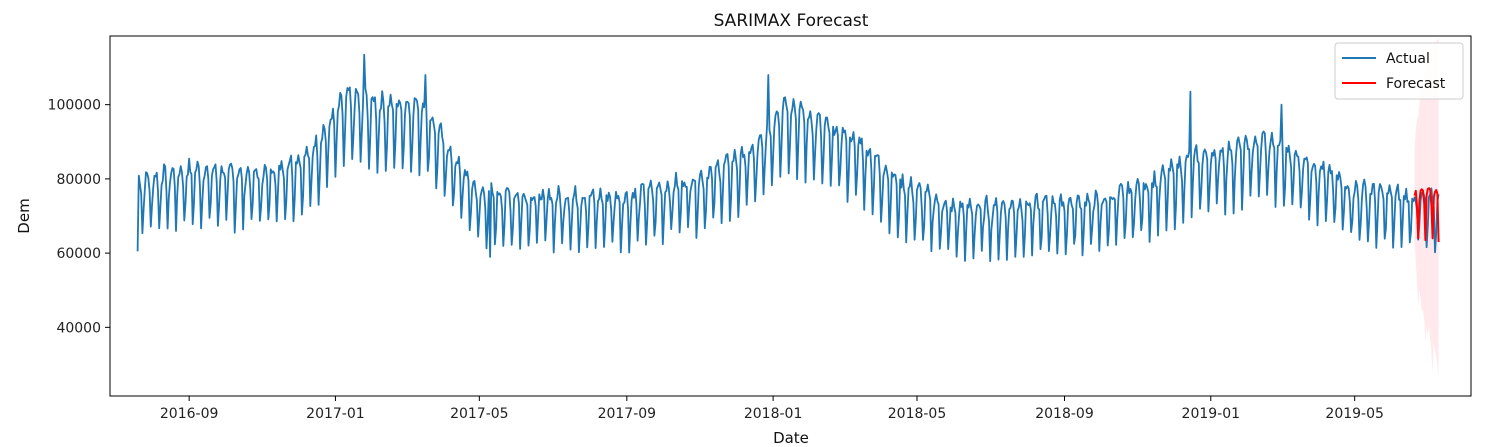  Describe the element at coordinates (773, 414) in the screenshot. I see `x-tick-label: 2018-01` at that location.